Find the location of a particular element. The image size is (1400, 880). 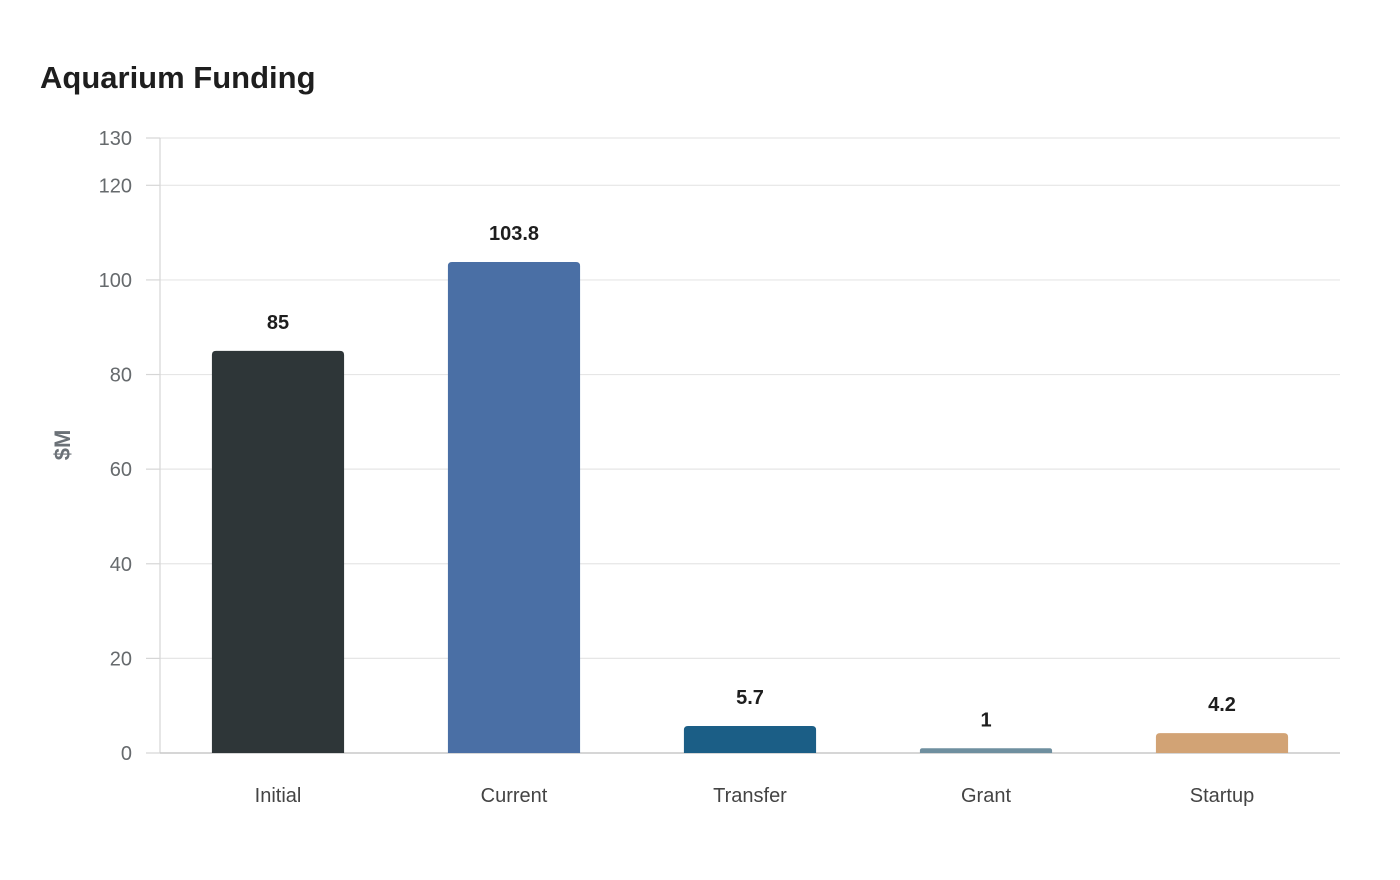

x-tick-label-current: Current is located at coordinates (514, 796).